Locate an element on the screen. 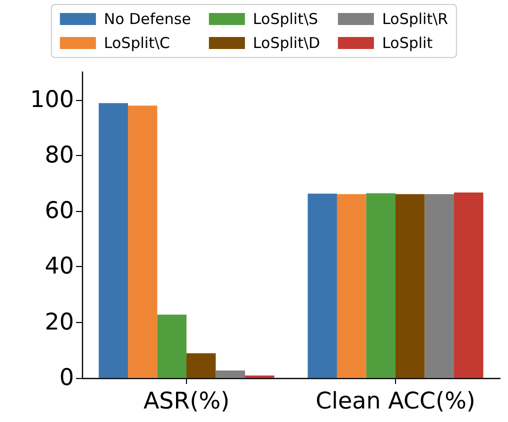 Image resolution: width=508 pixels, height=422 pixels. x-tick-label: Clean ACC(%) is located at coordinates (396, 401).